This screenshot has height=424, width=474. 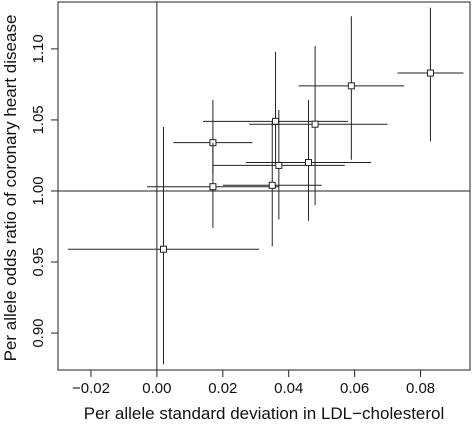 What do you see at coordinates (38, 48) in the screenshot?
I see `y-tick-label: 1.10` at bounding box center [38, 48].